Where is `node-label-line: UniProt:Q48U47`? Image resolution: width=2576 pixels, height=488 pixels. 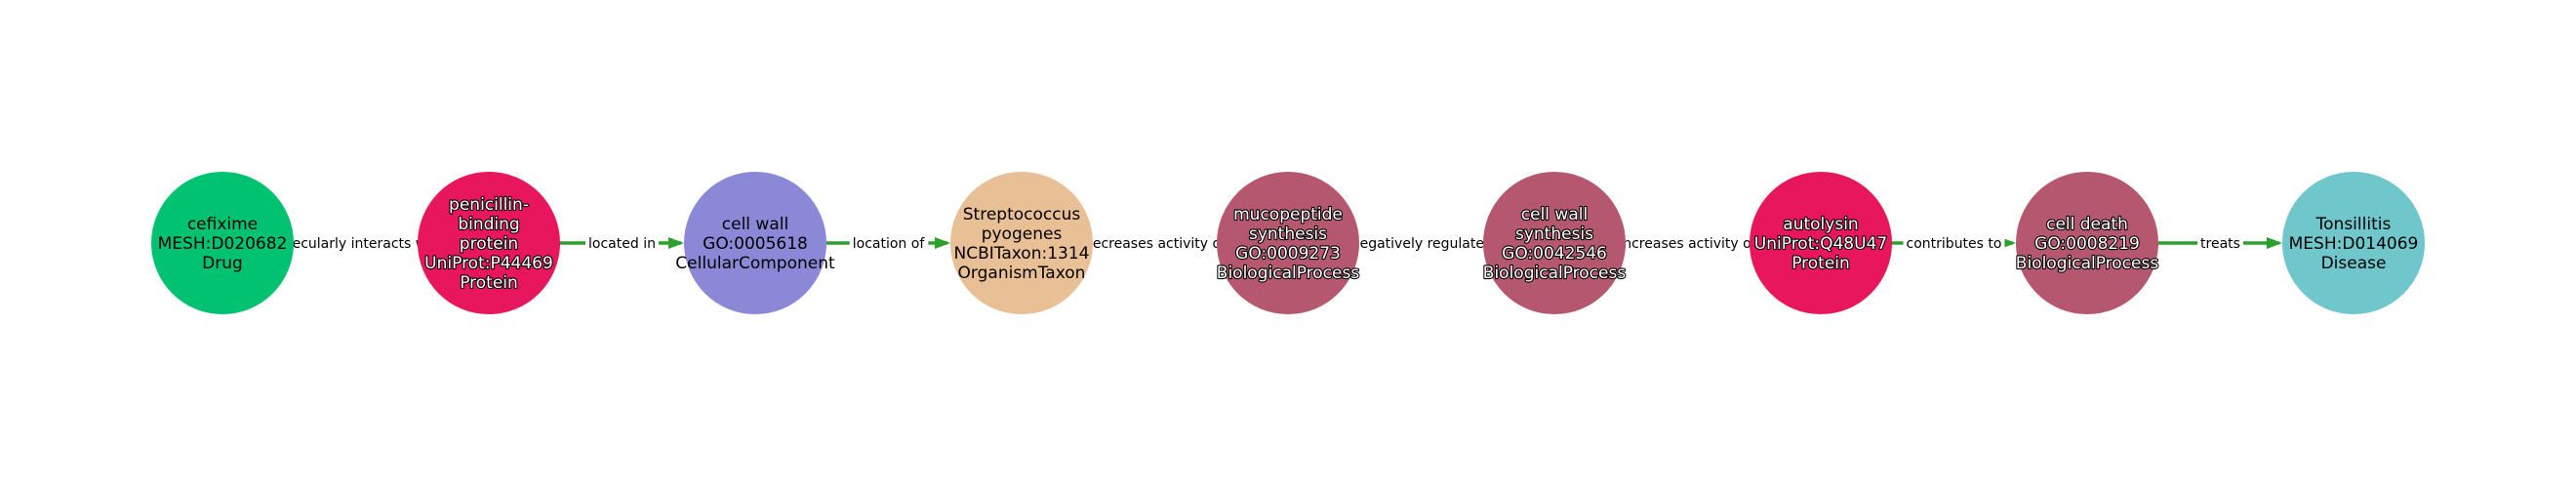
node-label-line: UniProt:Q48U47 is located at coordinates (1820, 244).